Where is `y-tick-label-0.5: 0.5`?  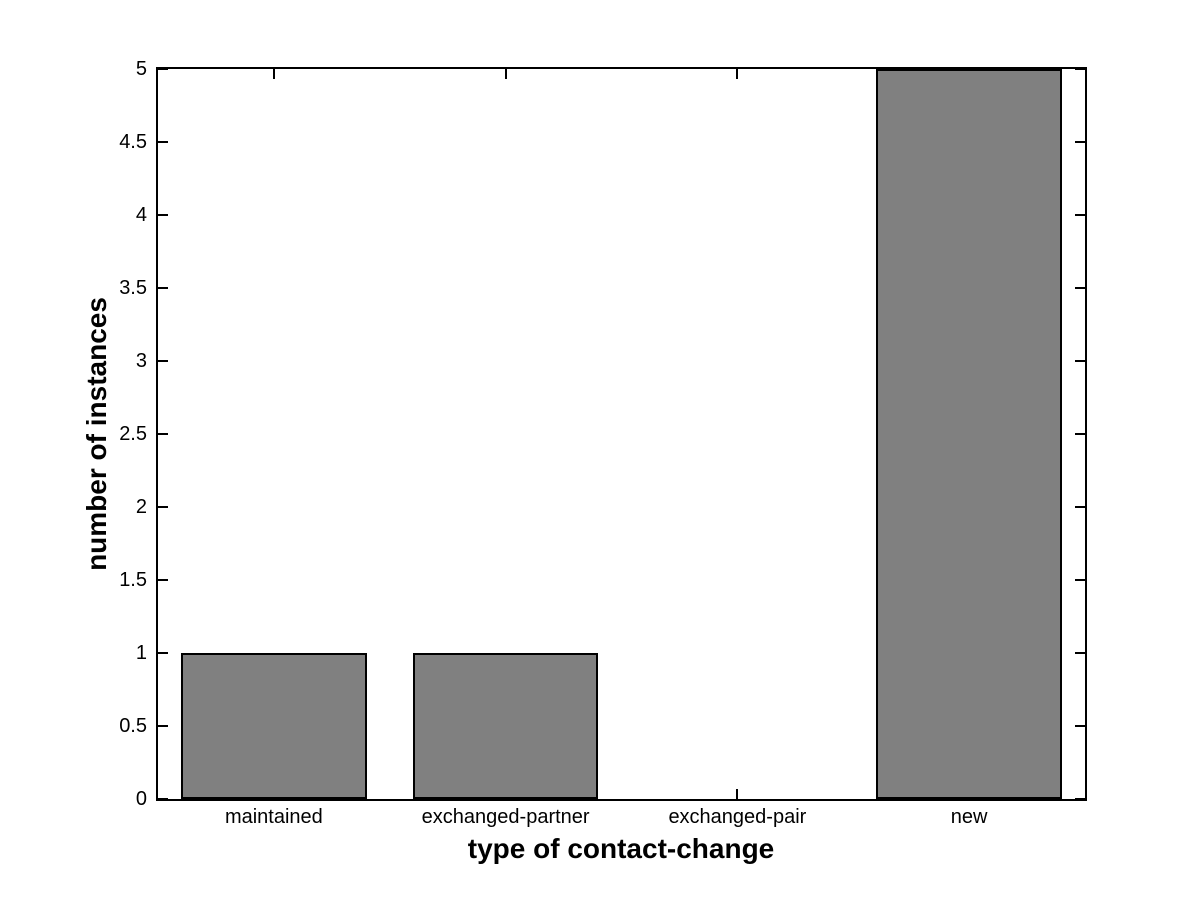 y-tick-label-0.5: 0.5 is located at coordinates (133, 726).